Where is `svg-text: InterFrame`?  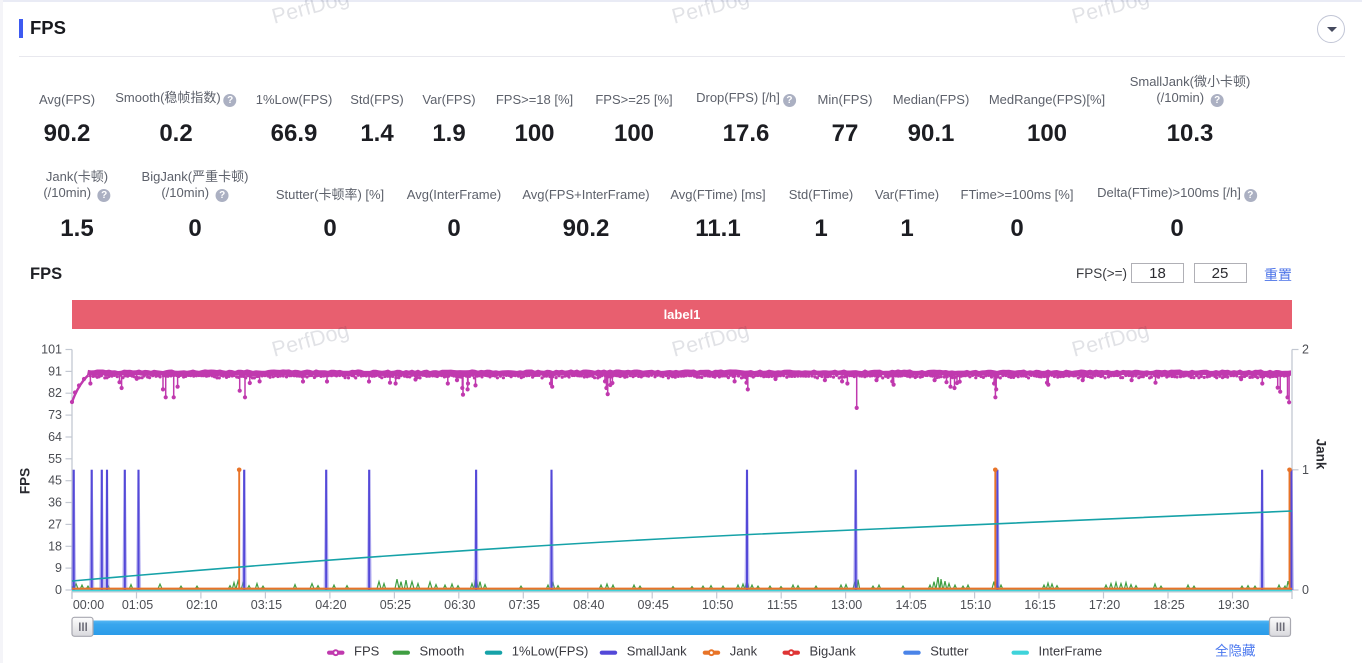
svg-text: InterFrame is located at coordinates (1071, 651).